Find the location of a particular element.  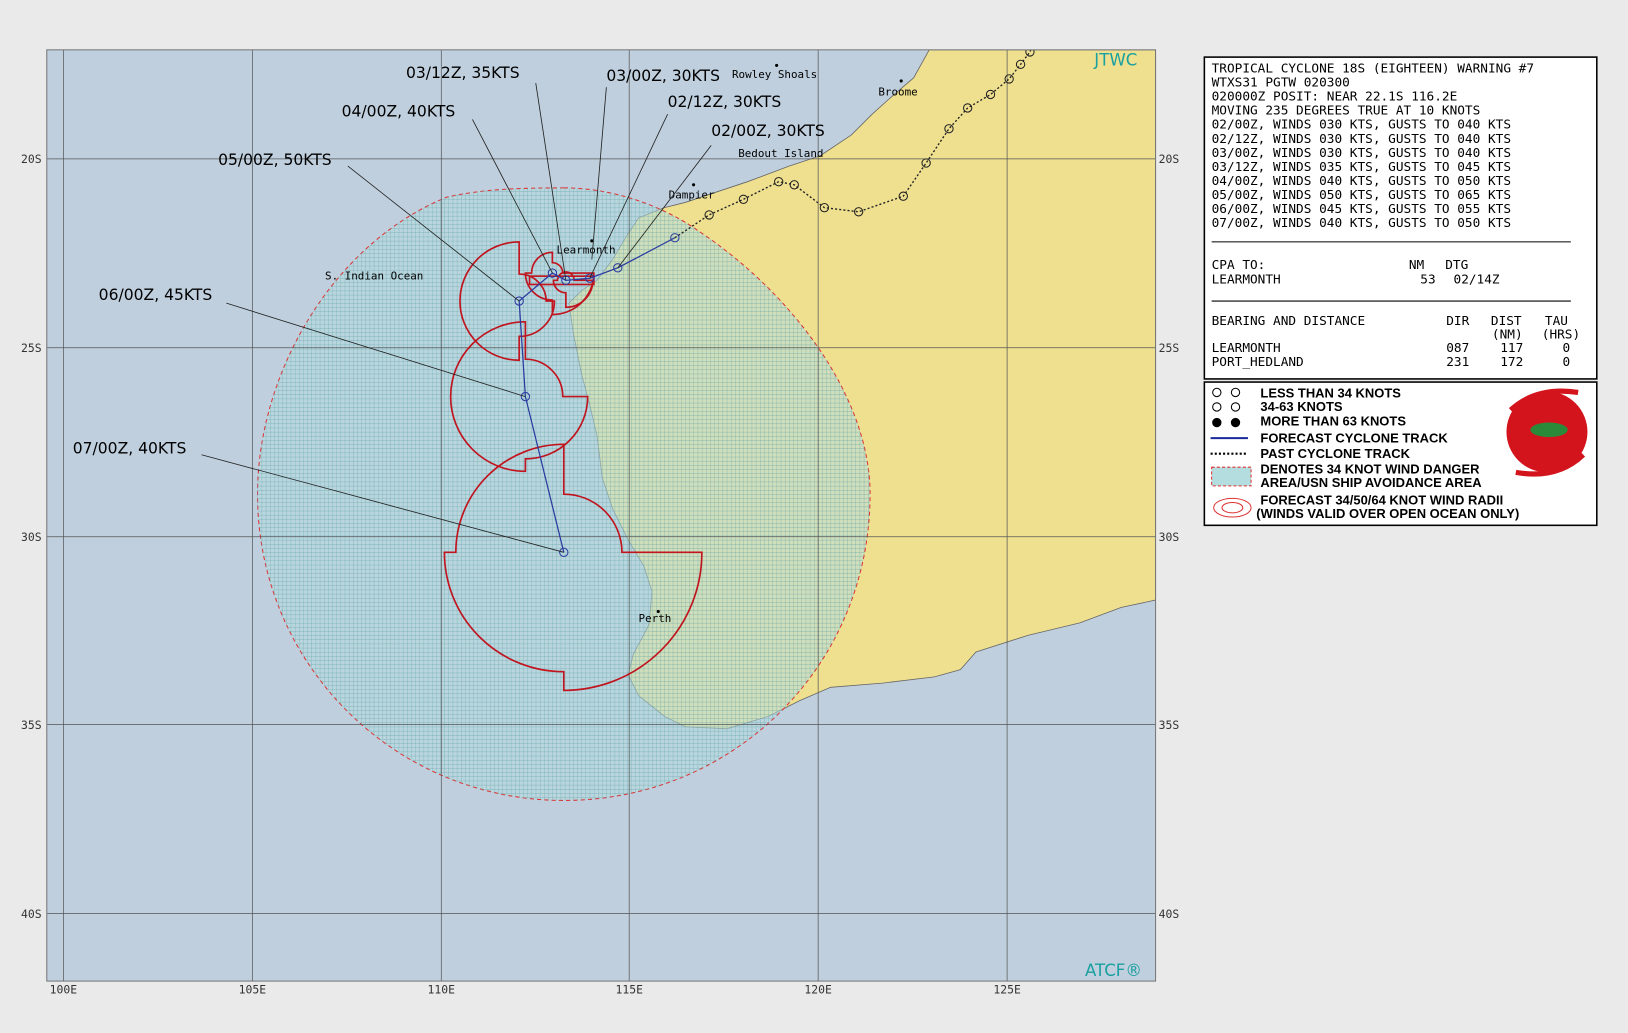

warning-line: 06/00Z, WINDS 045 KTS, GUSTS TO 055 KTS is located at coordinates (1361, 209).